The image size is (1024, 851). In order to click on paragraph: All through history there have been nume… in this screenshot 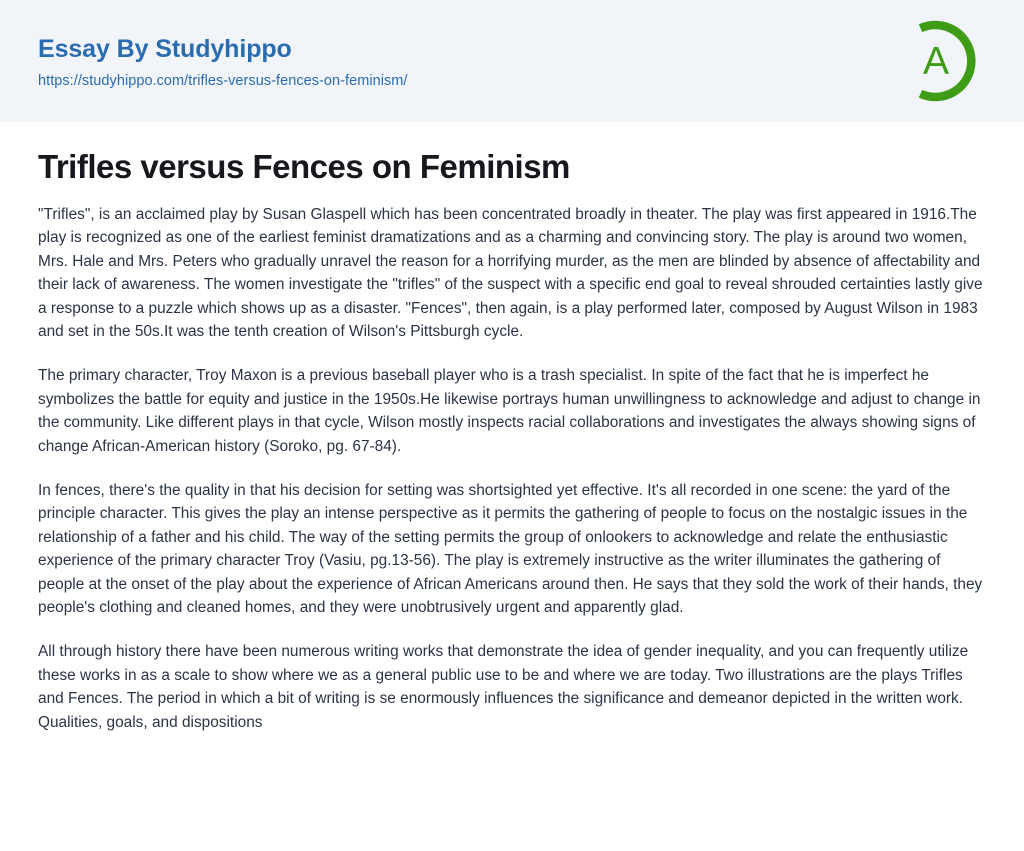, I will do `click(503, 687)`.